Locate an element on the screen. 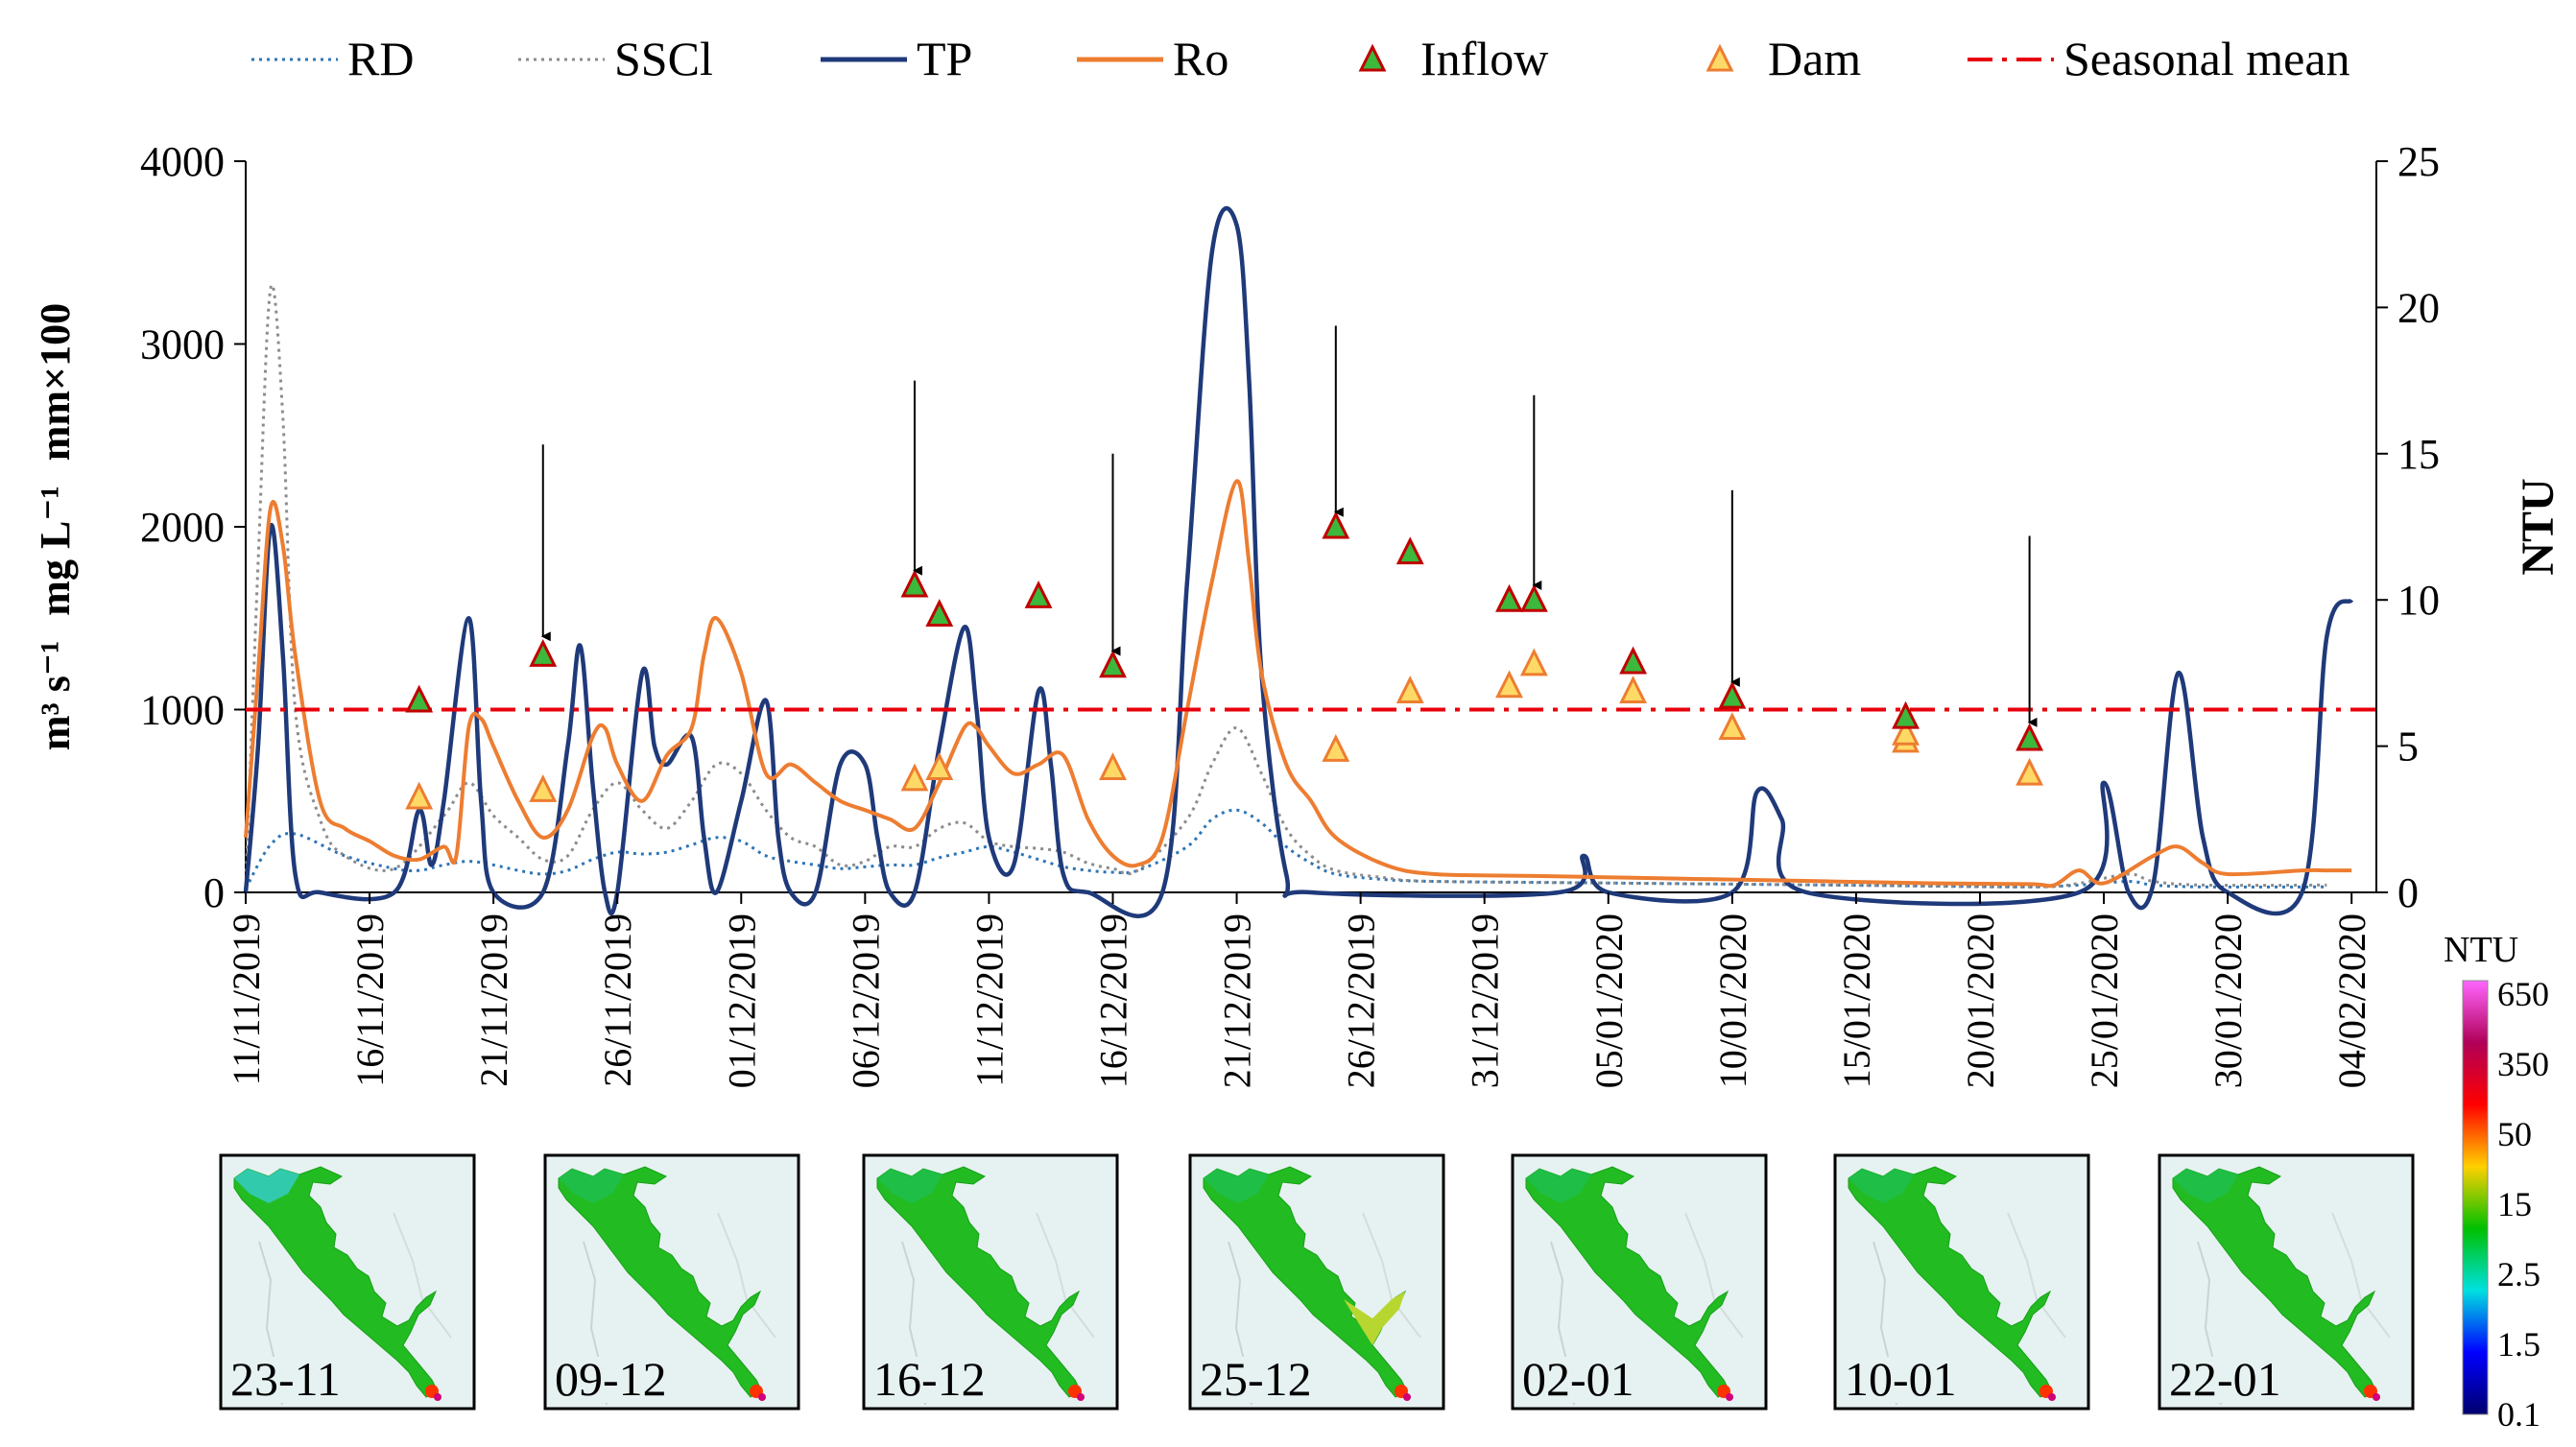 The height and width of the screenshot is (1447, 2576). legend-label: Ro is located at coordinates (1200, 59).